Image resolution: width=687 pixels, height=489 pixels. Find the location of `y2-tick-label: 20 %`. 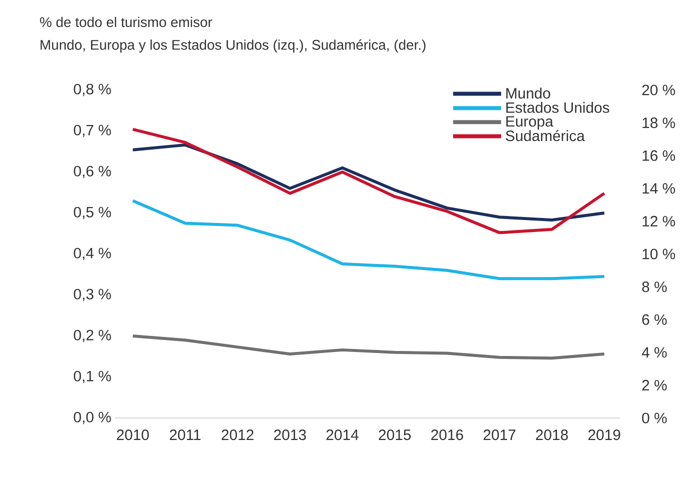

y2-tick-label: 20 % is located at coordinates (659, 90).